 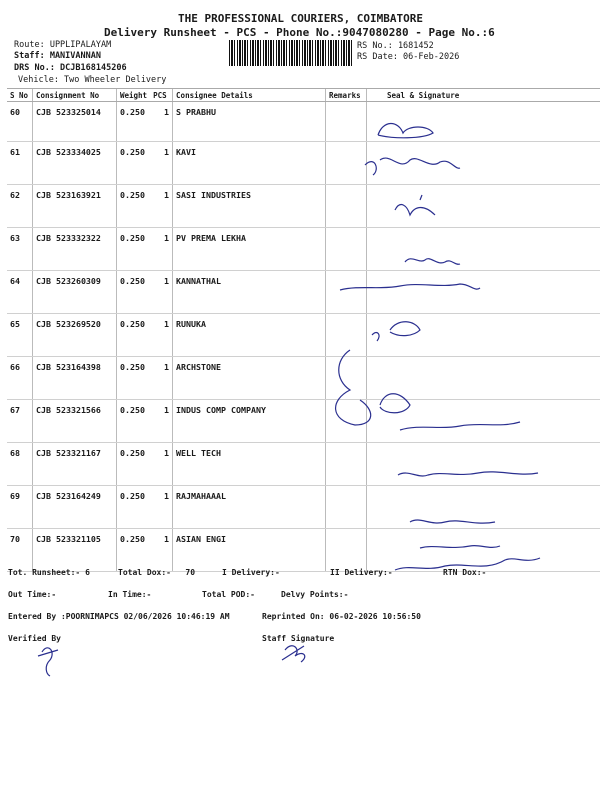 What do you see at coordinates (74, 249) in the screenshot?
I see `cell-cno: CJB 523332322` at bounding box center [74, 249].